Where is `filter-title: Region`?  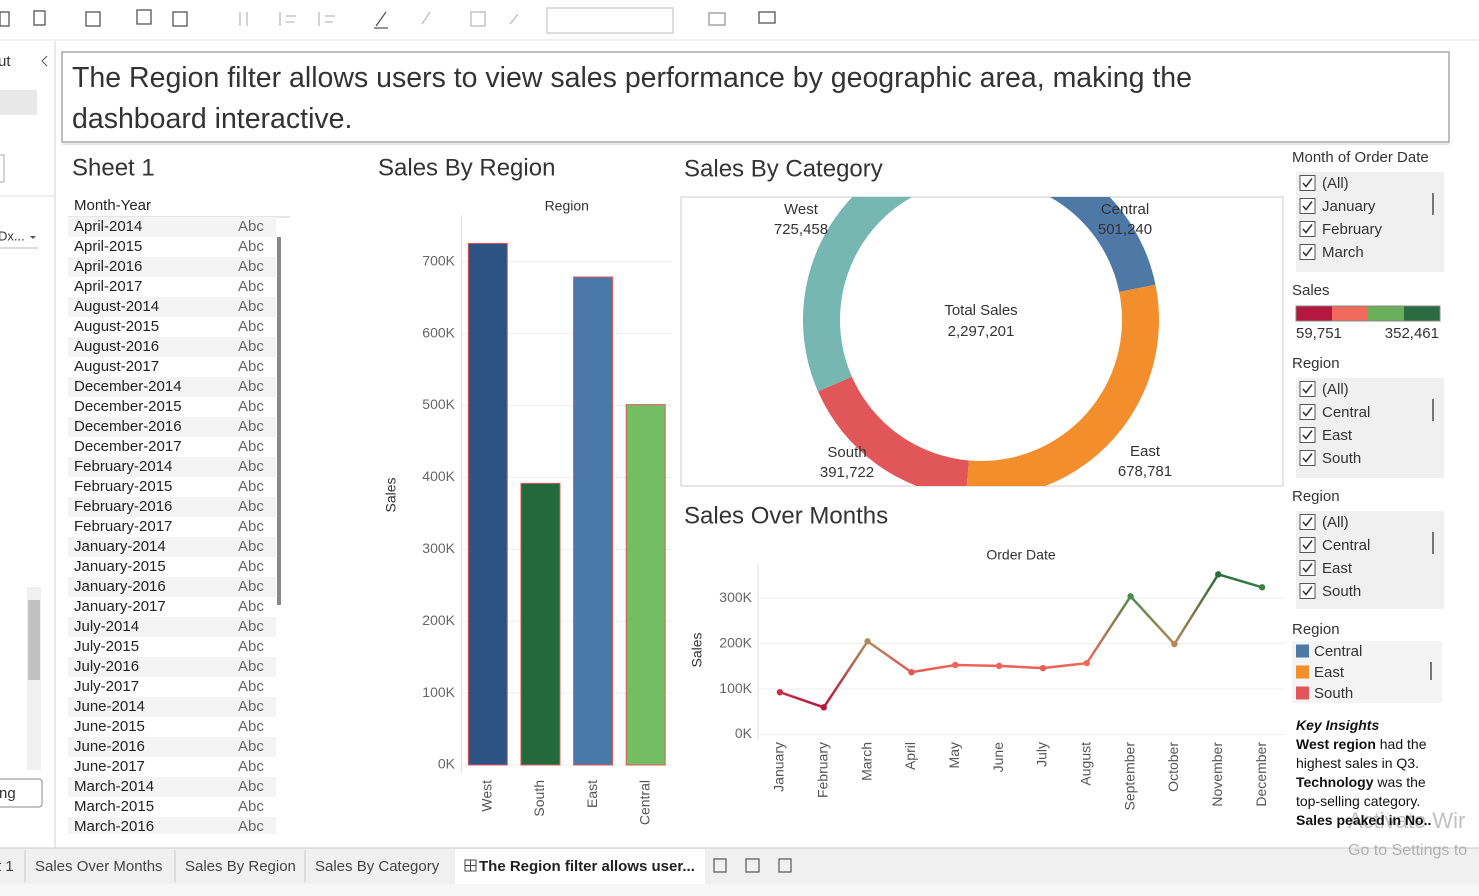 filter-title: Region is located at coordinates (1316, 363).